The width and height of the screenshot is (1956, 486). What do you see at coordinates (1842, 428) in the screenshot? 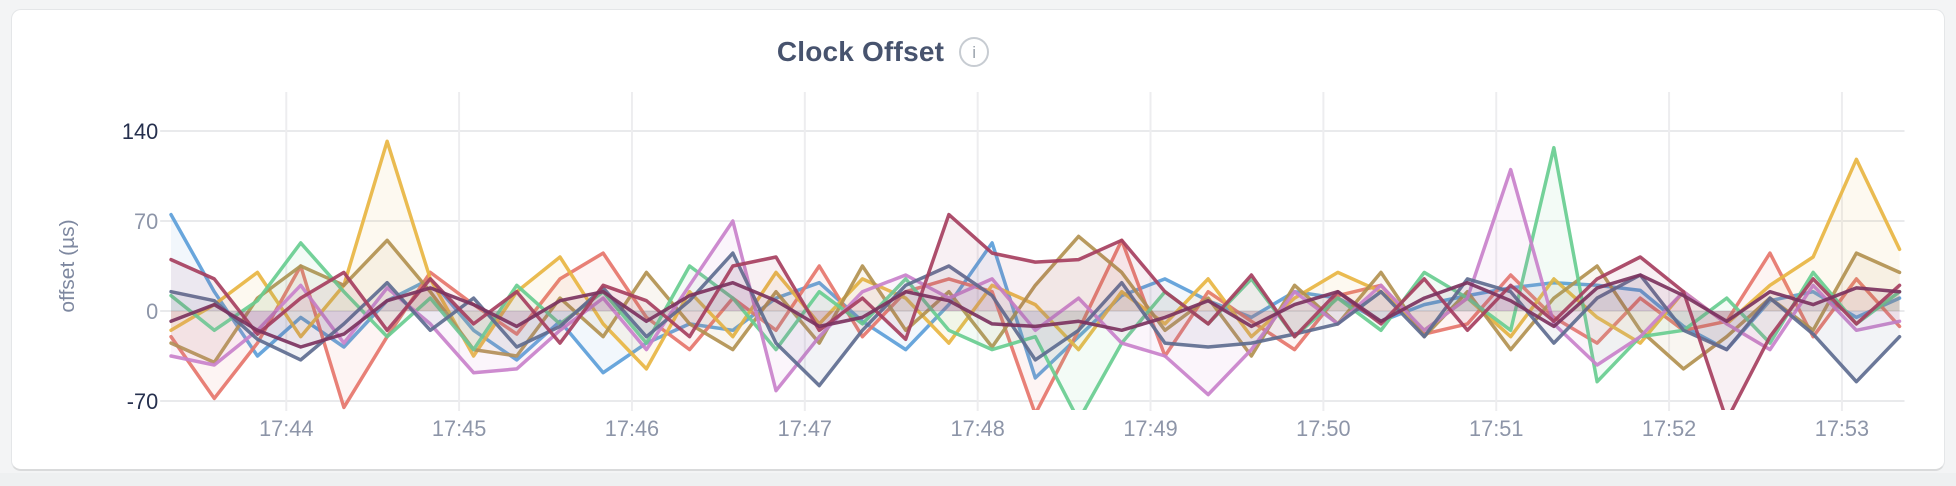
I see `x-tick-label: 17:53` at bounding box center [1842, 428].